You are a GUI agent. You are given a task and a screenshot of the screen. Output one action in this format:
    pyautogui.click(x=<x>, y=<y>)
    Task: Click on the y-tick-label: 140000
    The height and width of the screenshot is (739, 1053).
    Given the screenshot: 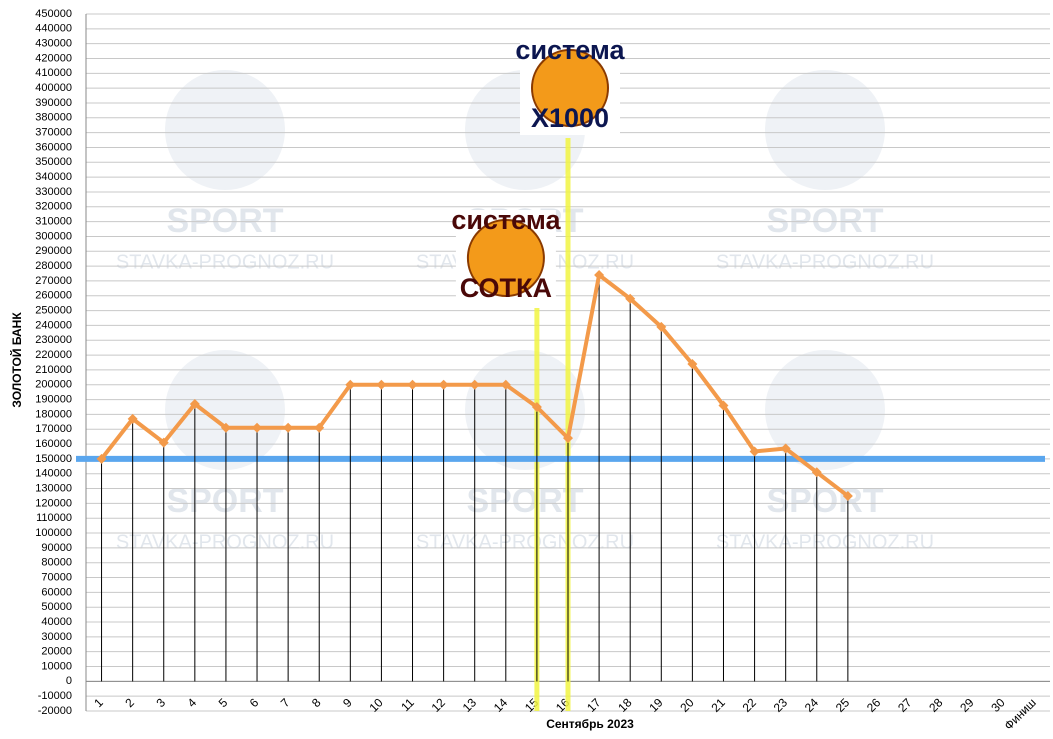 What is the action you would take?
    pyautogui.click(x=53, y=474)
    